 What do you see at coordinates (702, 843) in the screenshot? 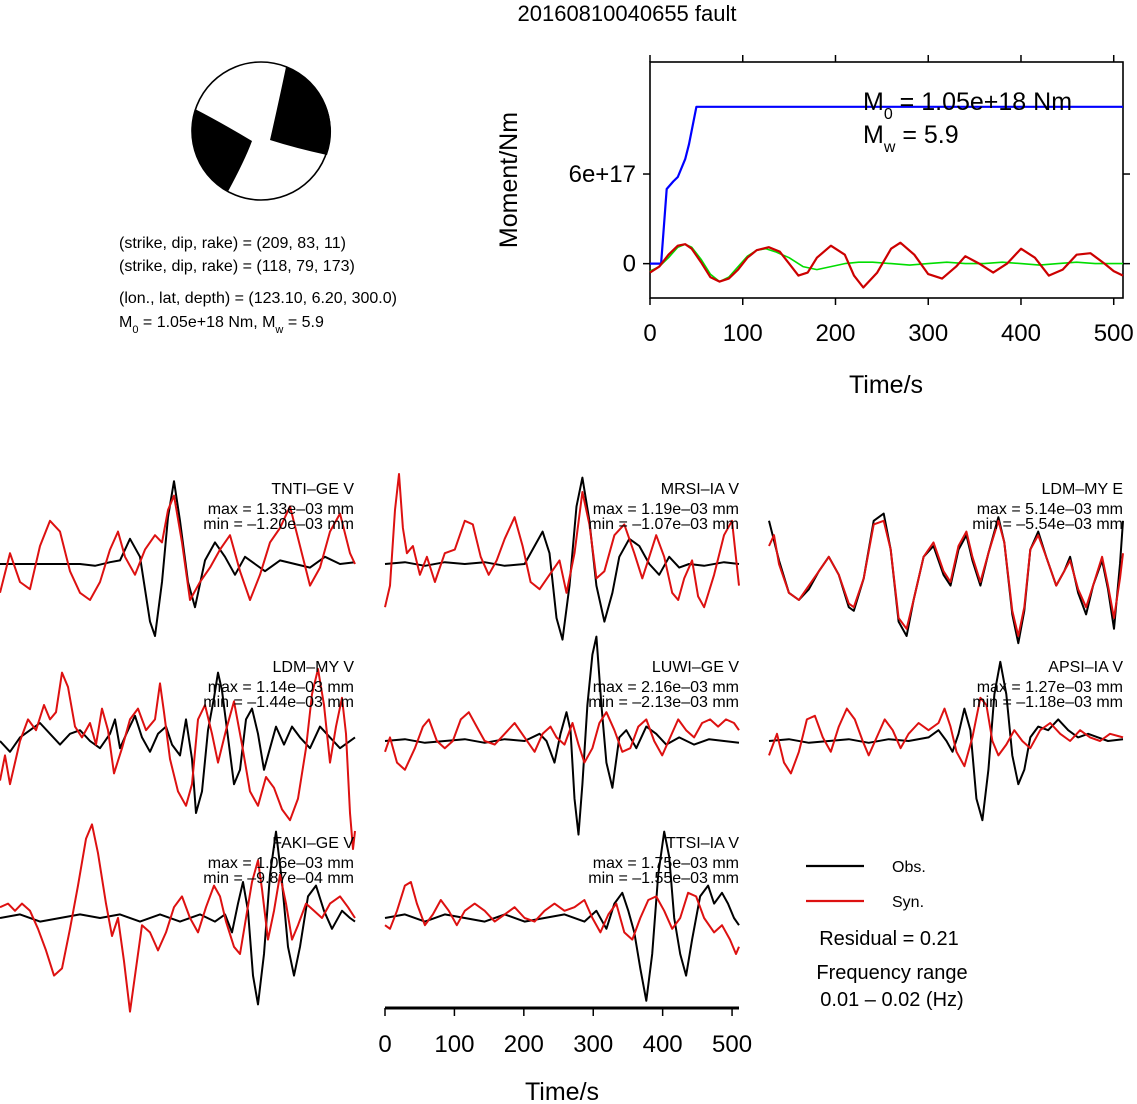
I see `station-name: TTSI–IA V` at bounding box center [702, 843].